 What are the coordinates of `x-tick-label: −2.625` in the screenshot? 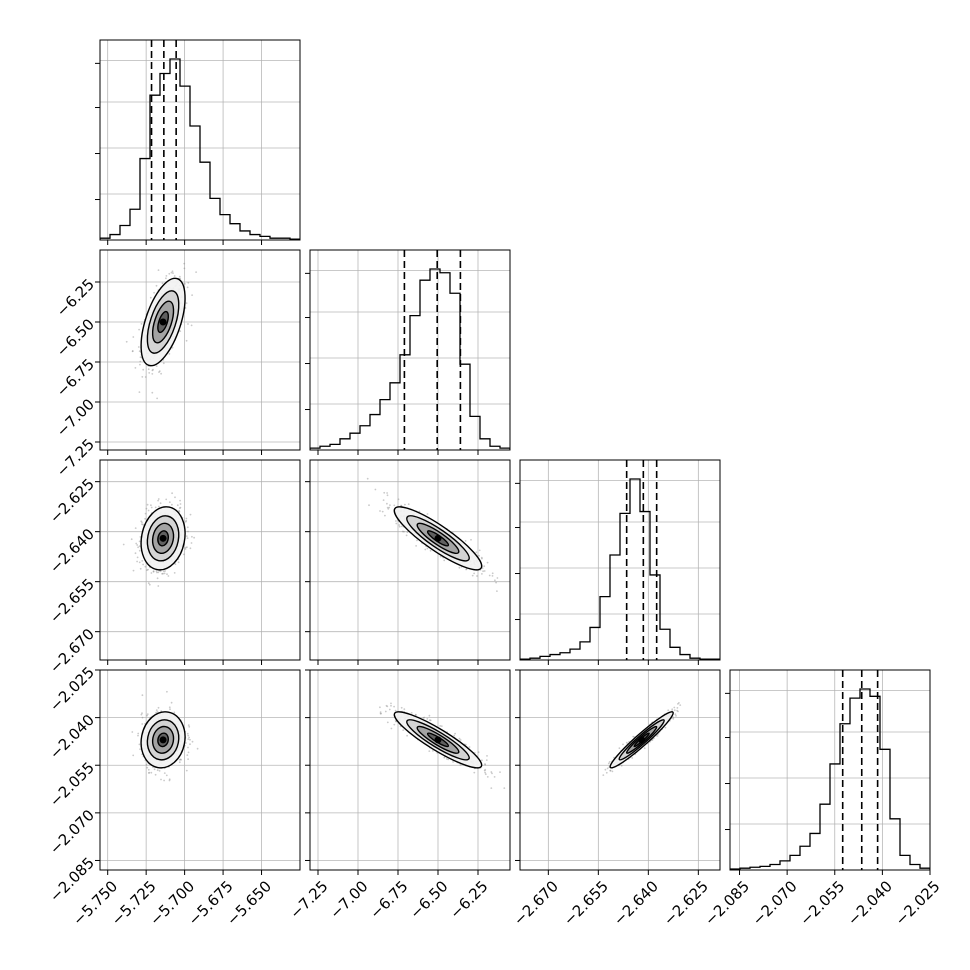 It's located at (686, 903).